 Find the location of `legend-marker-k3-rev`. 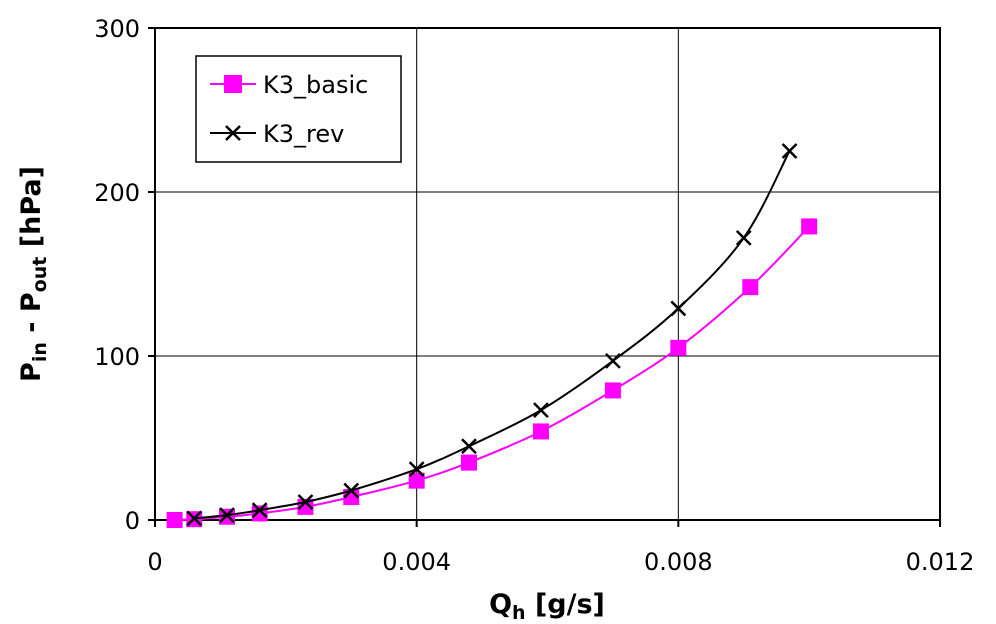

legend-marker-k3-rev is located at coordinates (233, 133).